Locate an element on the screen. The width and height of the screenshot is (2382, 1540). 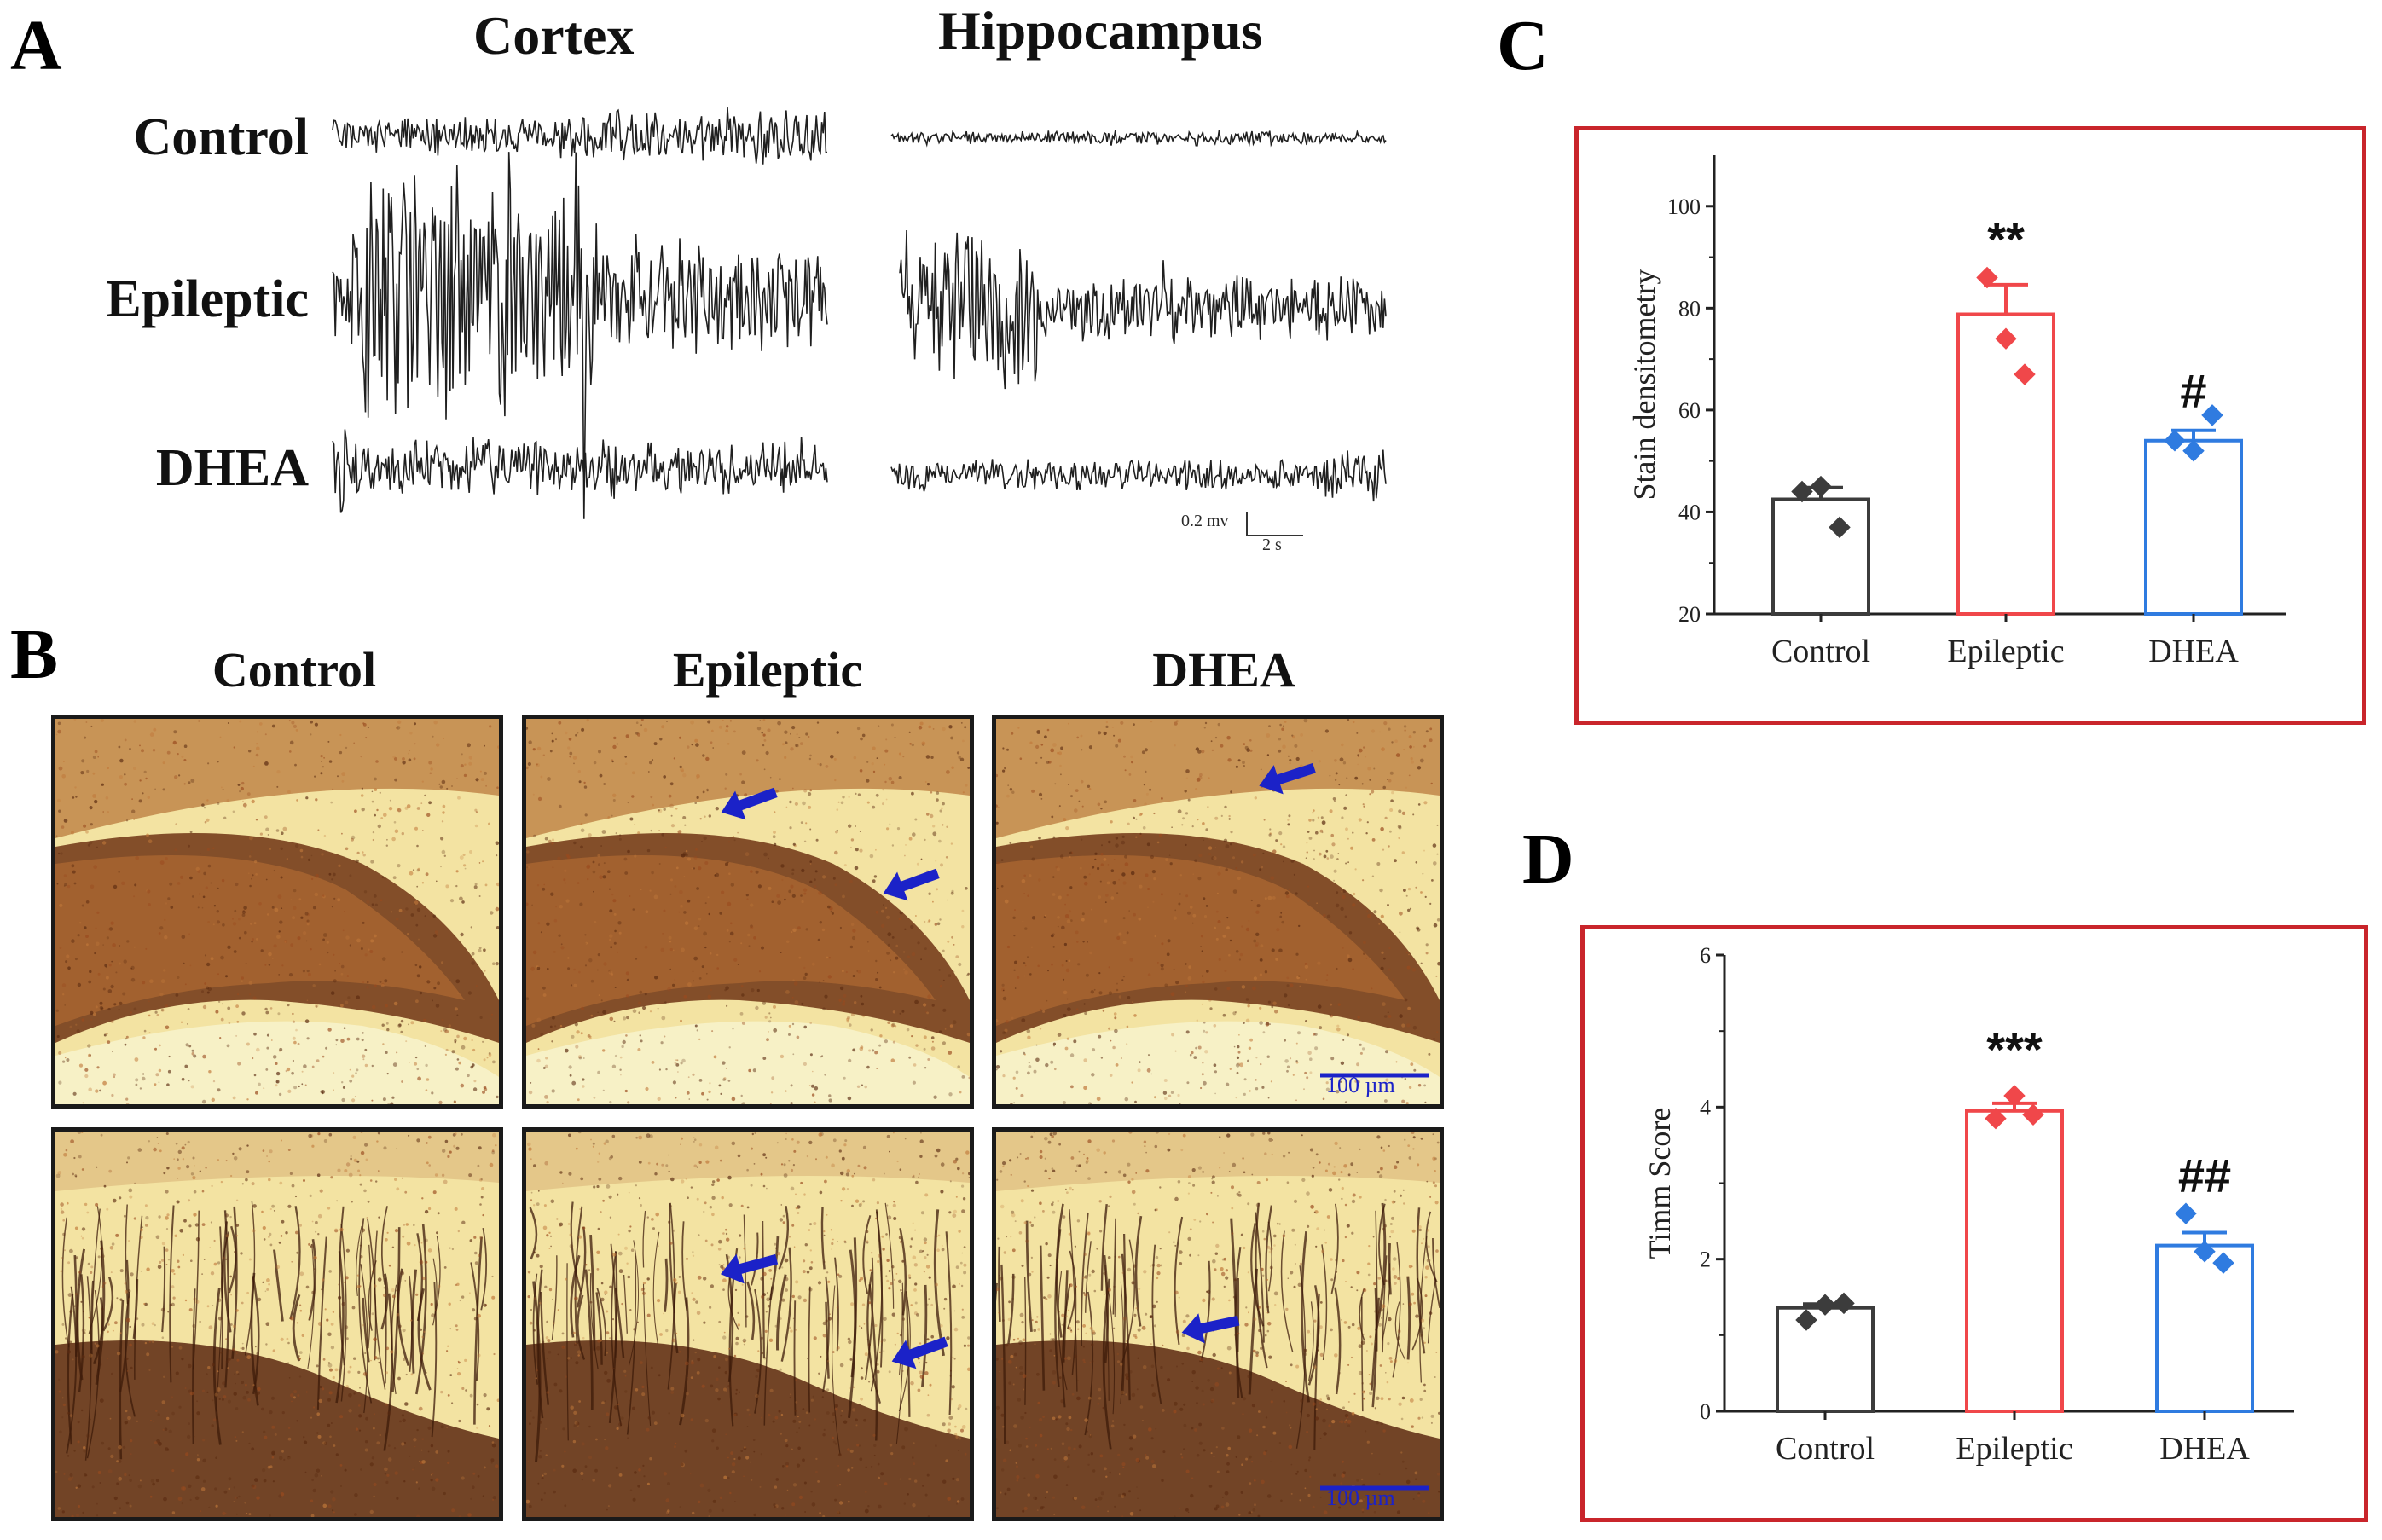
y-tick-label: 4 is located at coordinates (1705, 1107).